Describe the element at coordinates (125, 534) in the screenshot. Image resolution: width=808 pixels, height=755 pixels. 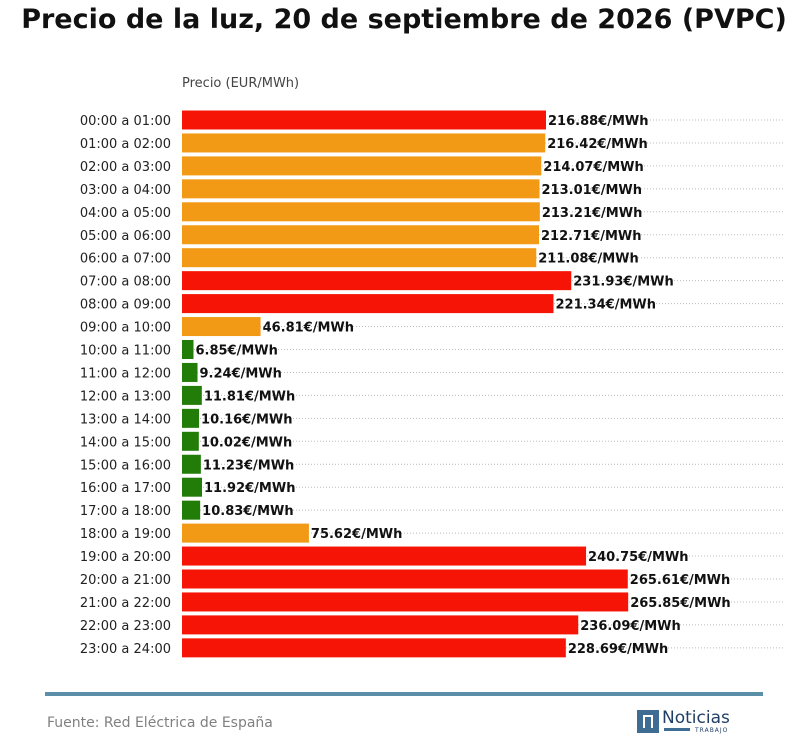
I see `category-label: 18:00 a 19:00` at that location.